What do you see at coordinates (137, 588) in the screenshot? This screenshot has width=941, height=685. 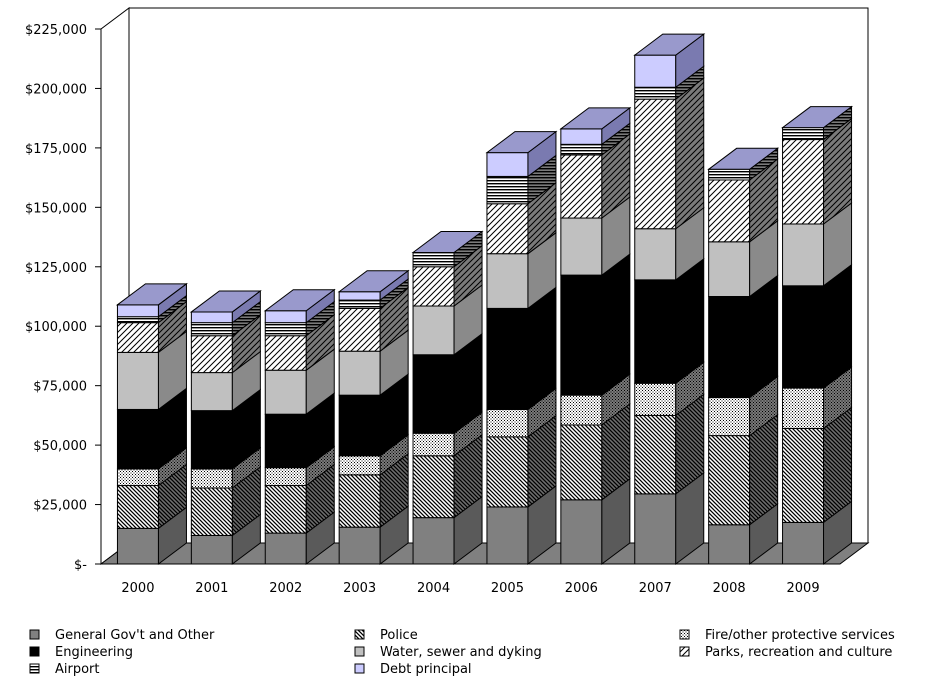 I see `x-tick-label-2000: 2000` at bounding box center [137, 588].